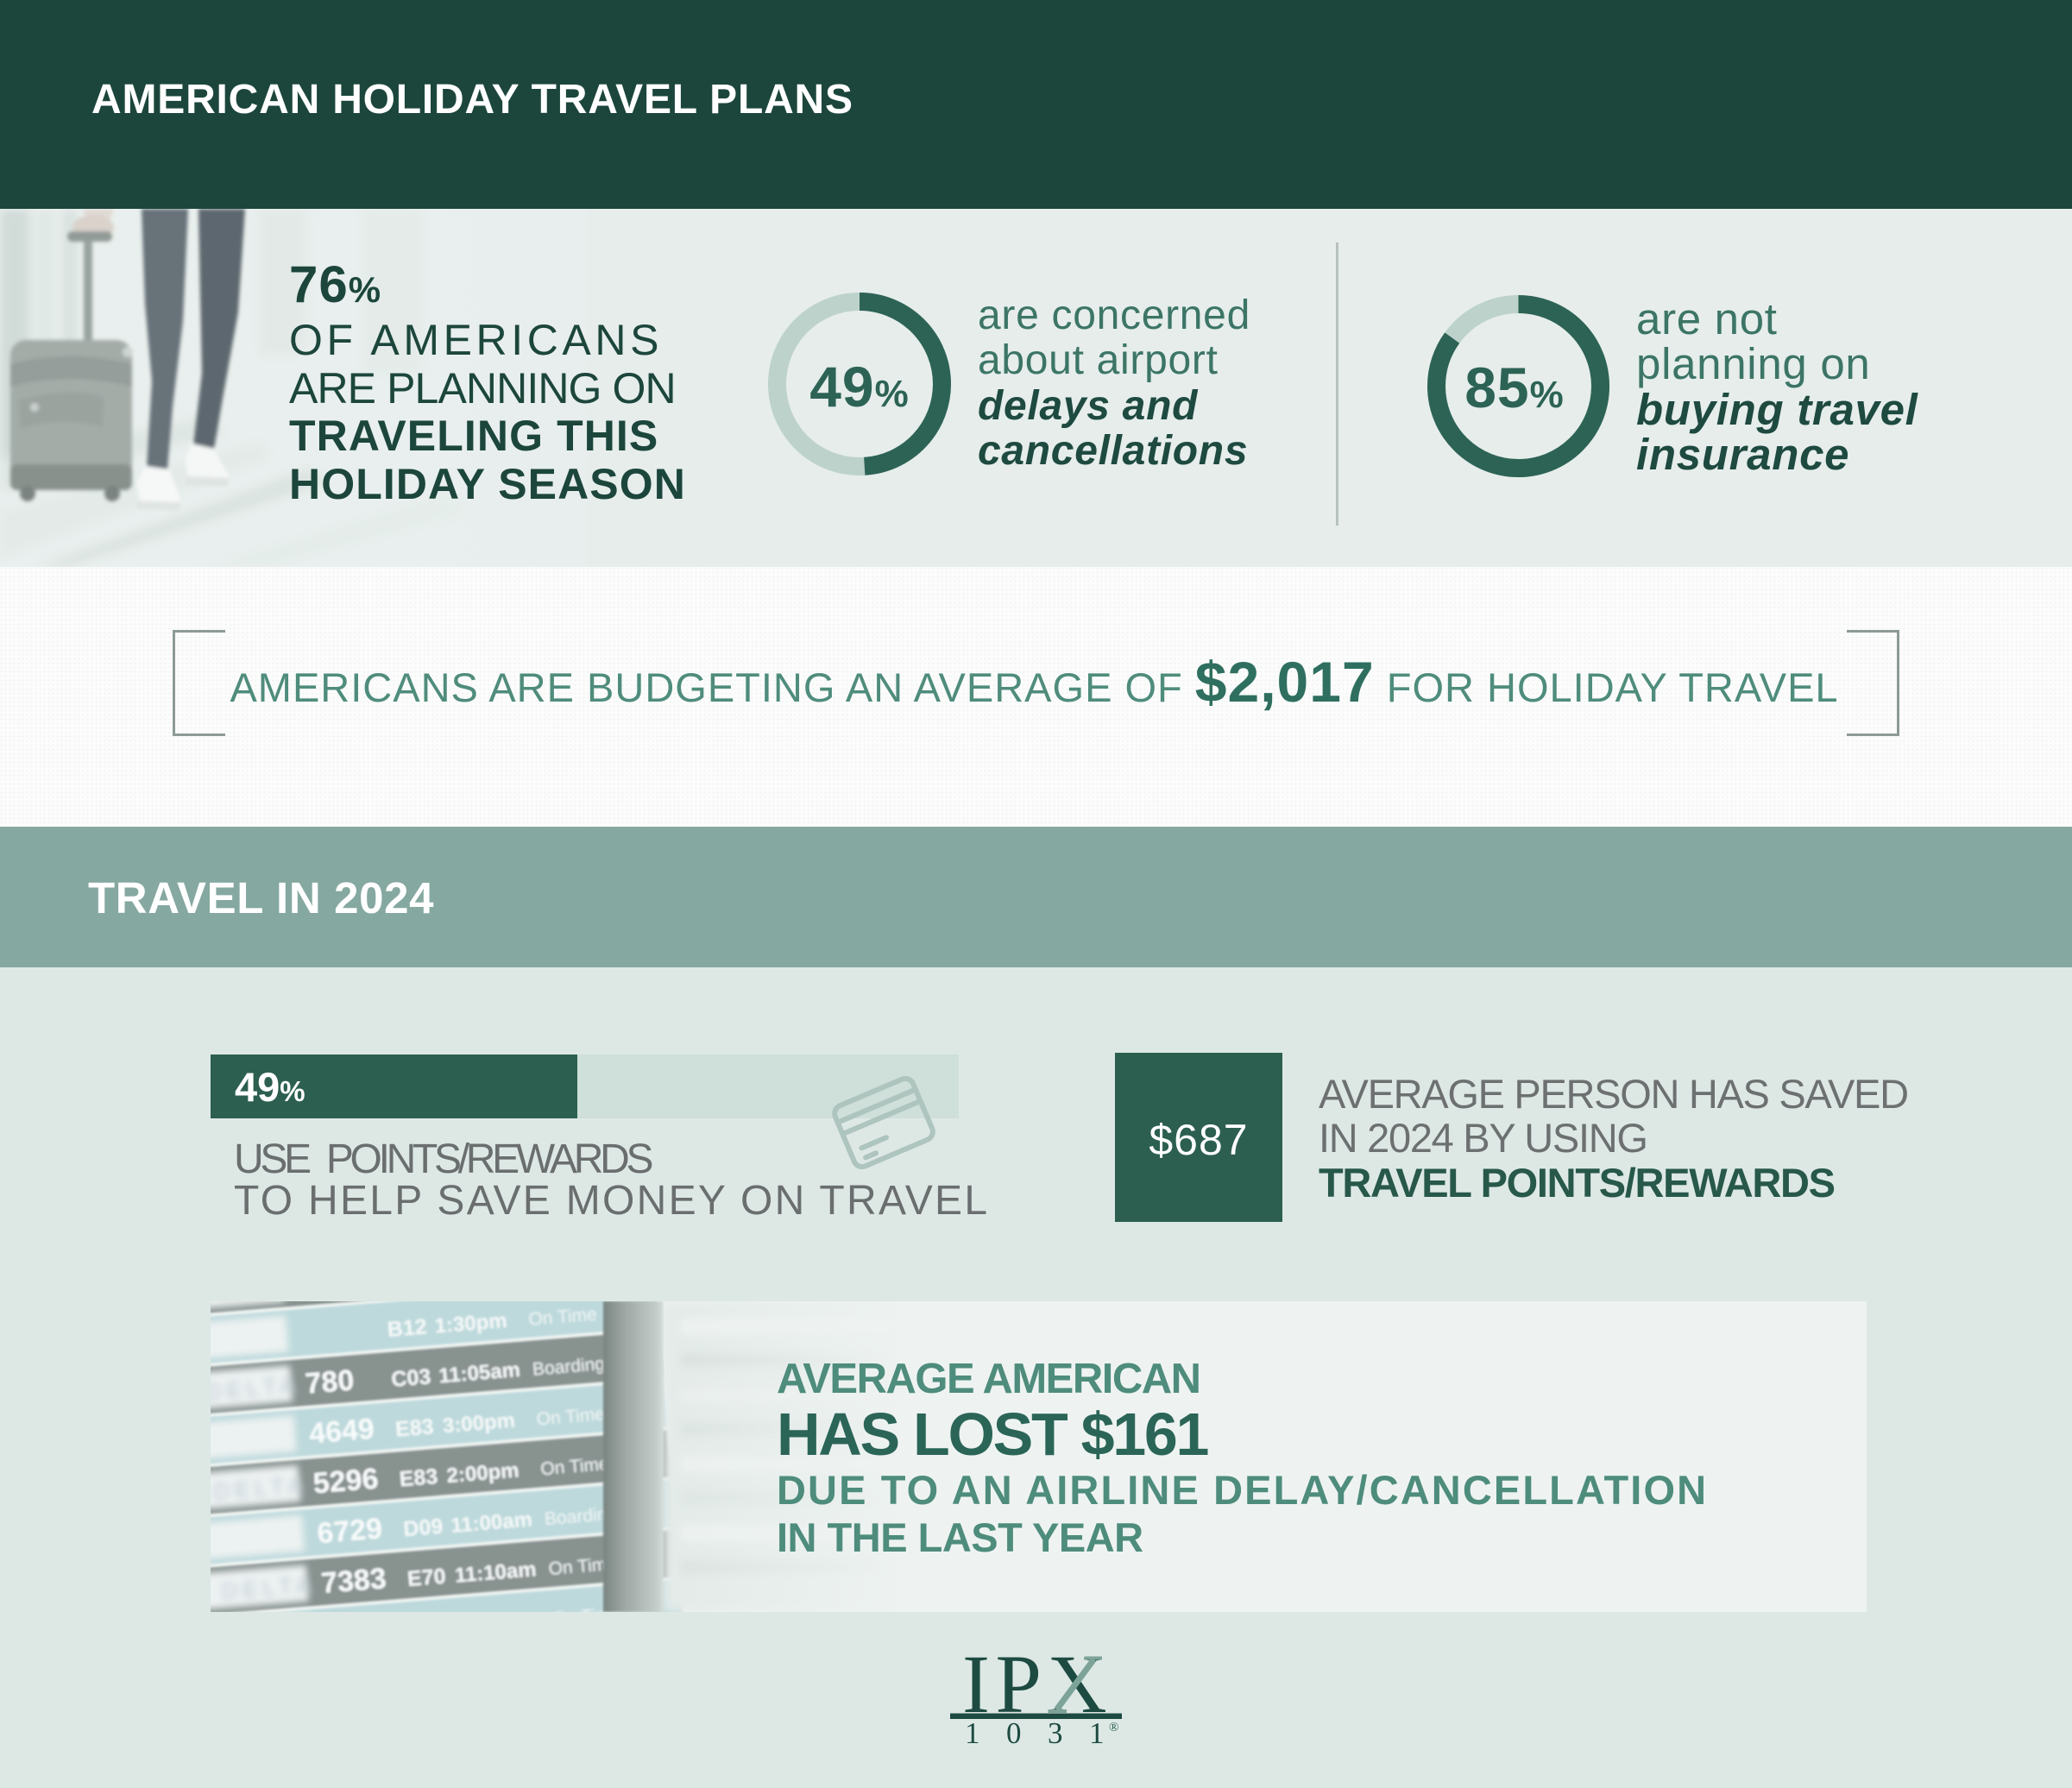  Describe the element at coordinates (1047, 1733) in the screenshot. I see `svg-text: 1031` at that location.